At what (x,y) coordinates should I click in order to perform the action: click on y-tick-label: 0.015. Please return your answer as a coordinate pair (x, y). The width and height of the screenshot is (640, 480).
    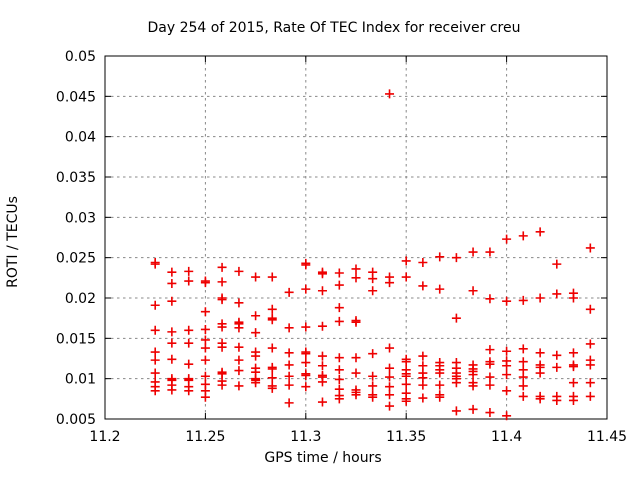
    Looking at the image, I should click on (76, 339).